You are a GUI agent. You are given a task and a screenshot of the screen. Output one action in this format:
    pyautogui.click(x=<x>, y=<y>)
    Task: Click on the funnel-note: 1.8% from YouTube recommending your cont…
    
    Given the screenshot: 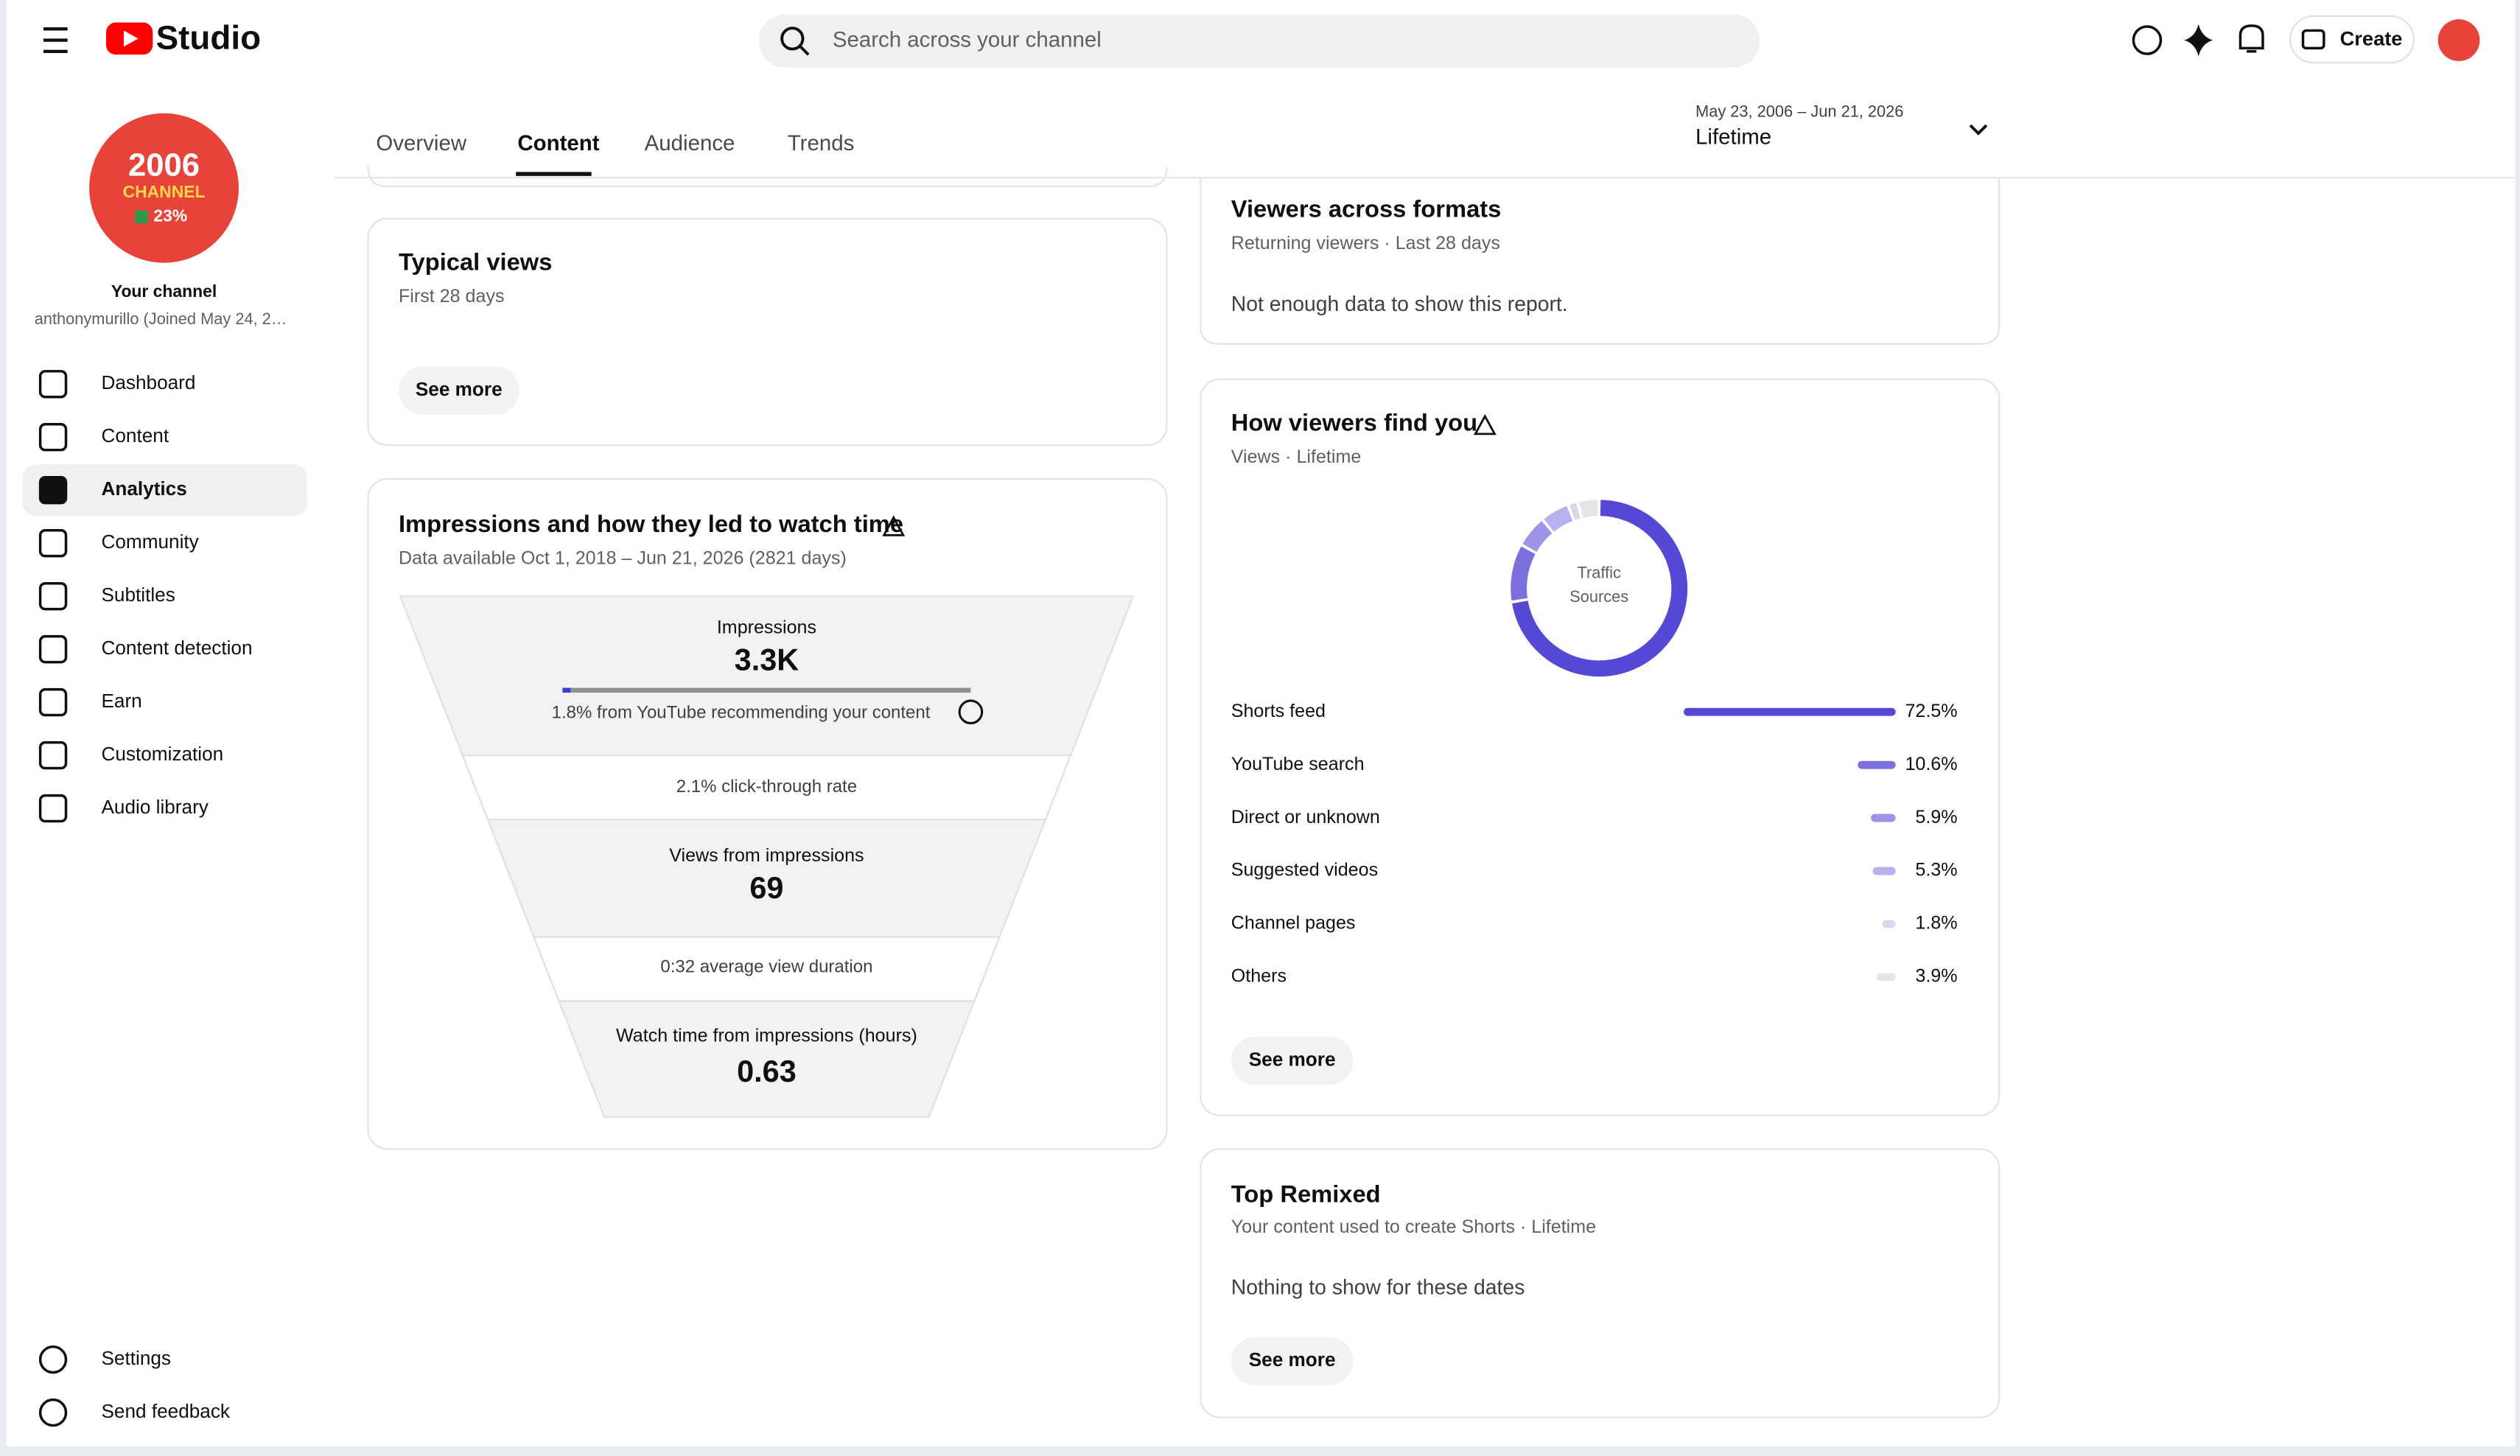 What is the action you would take?
    pyautogui.click(x=741, y=713)
    